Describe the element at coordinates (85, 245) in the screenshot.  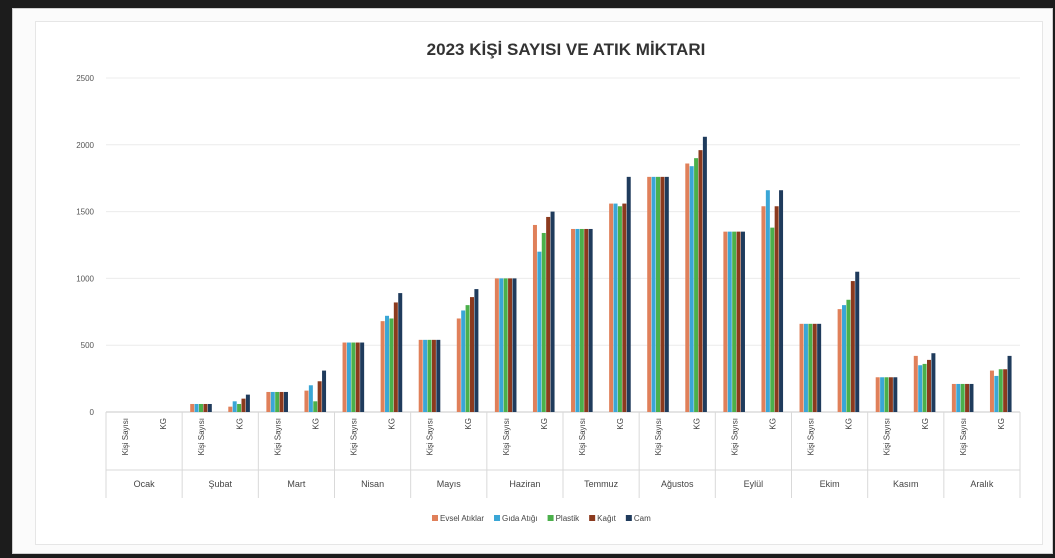
I see `y-axis-labels: 0 500 1000 1500 2000 2500` at that location.